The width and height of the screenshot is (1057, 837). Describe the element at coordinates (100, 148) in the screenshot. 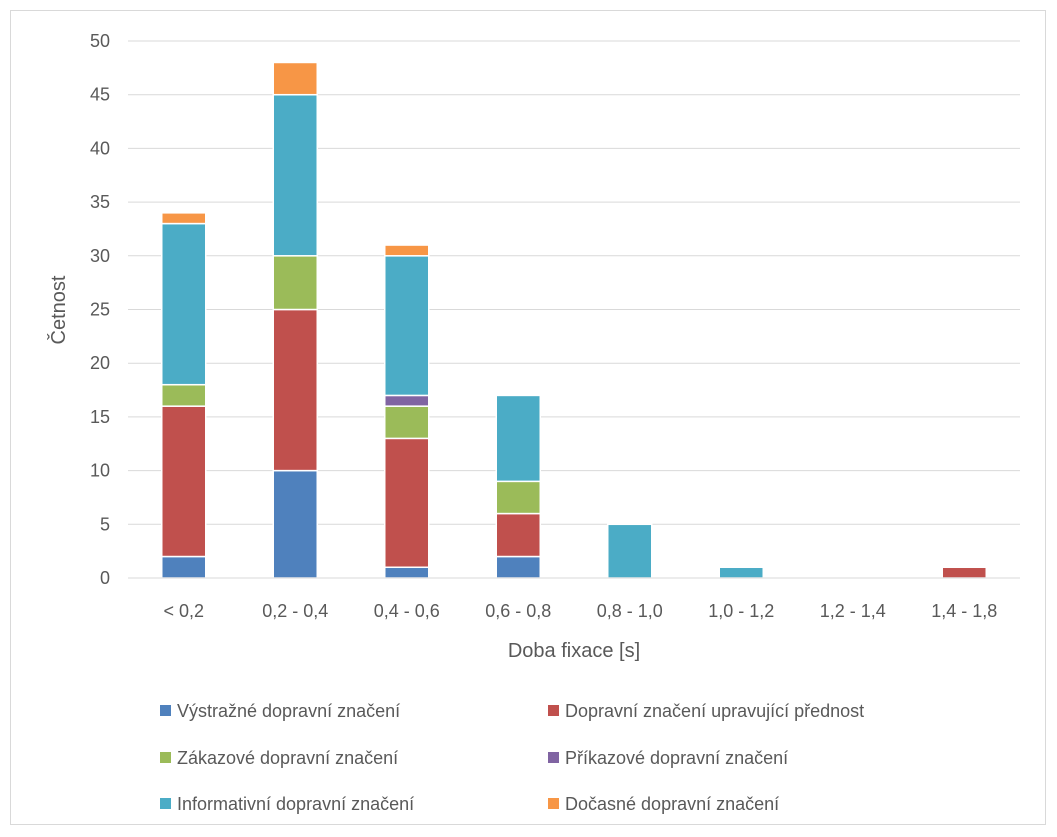

I see `y-tick-label: 40` at that location.